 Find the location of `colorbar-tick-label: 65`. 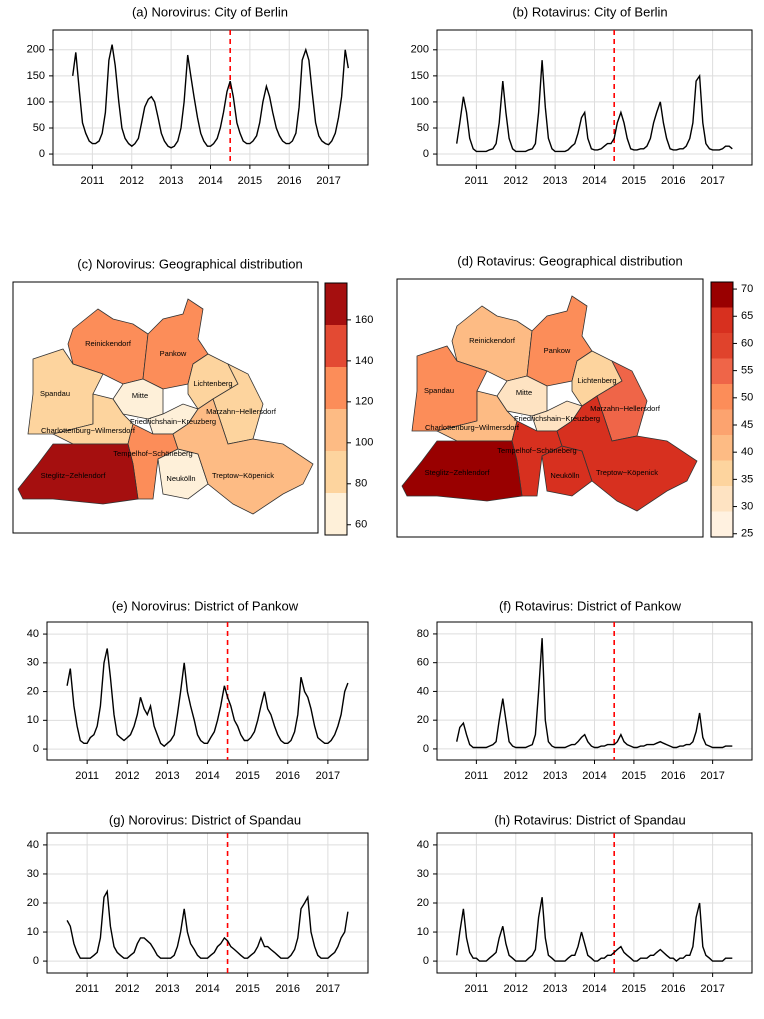

colorbar-tick-label: 65 is located at coordinates (747, 316).